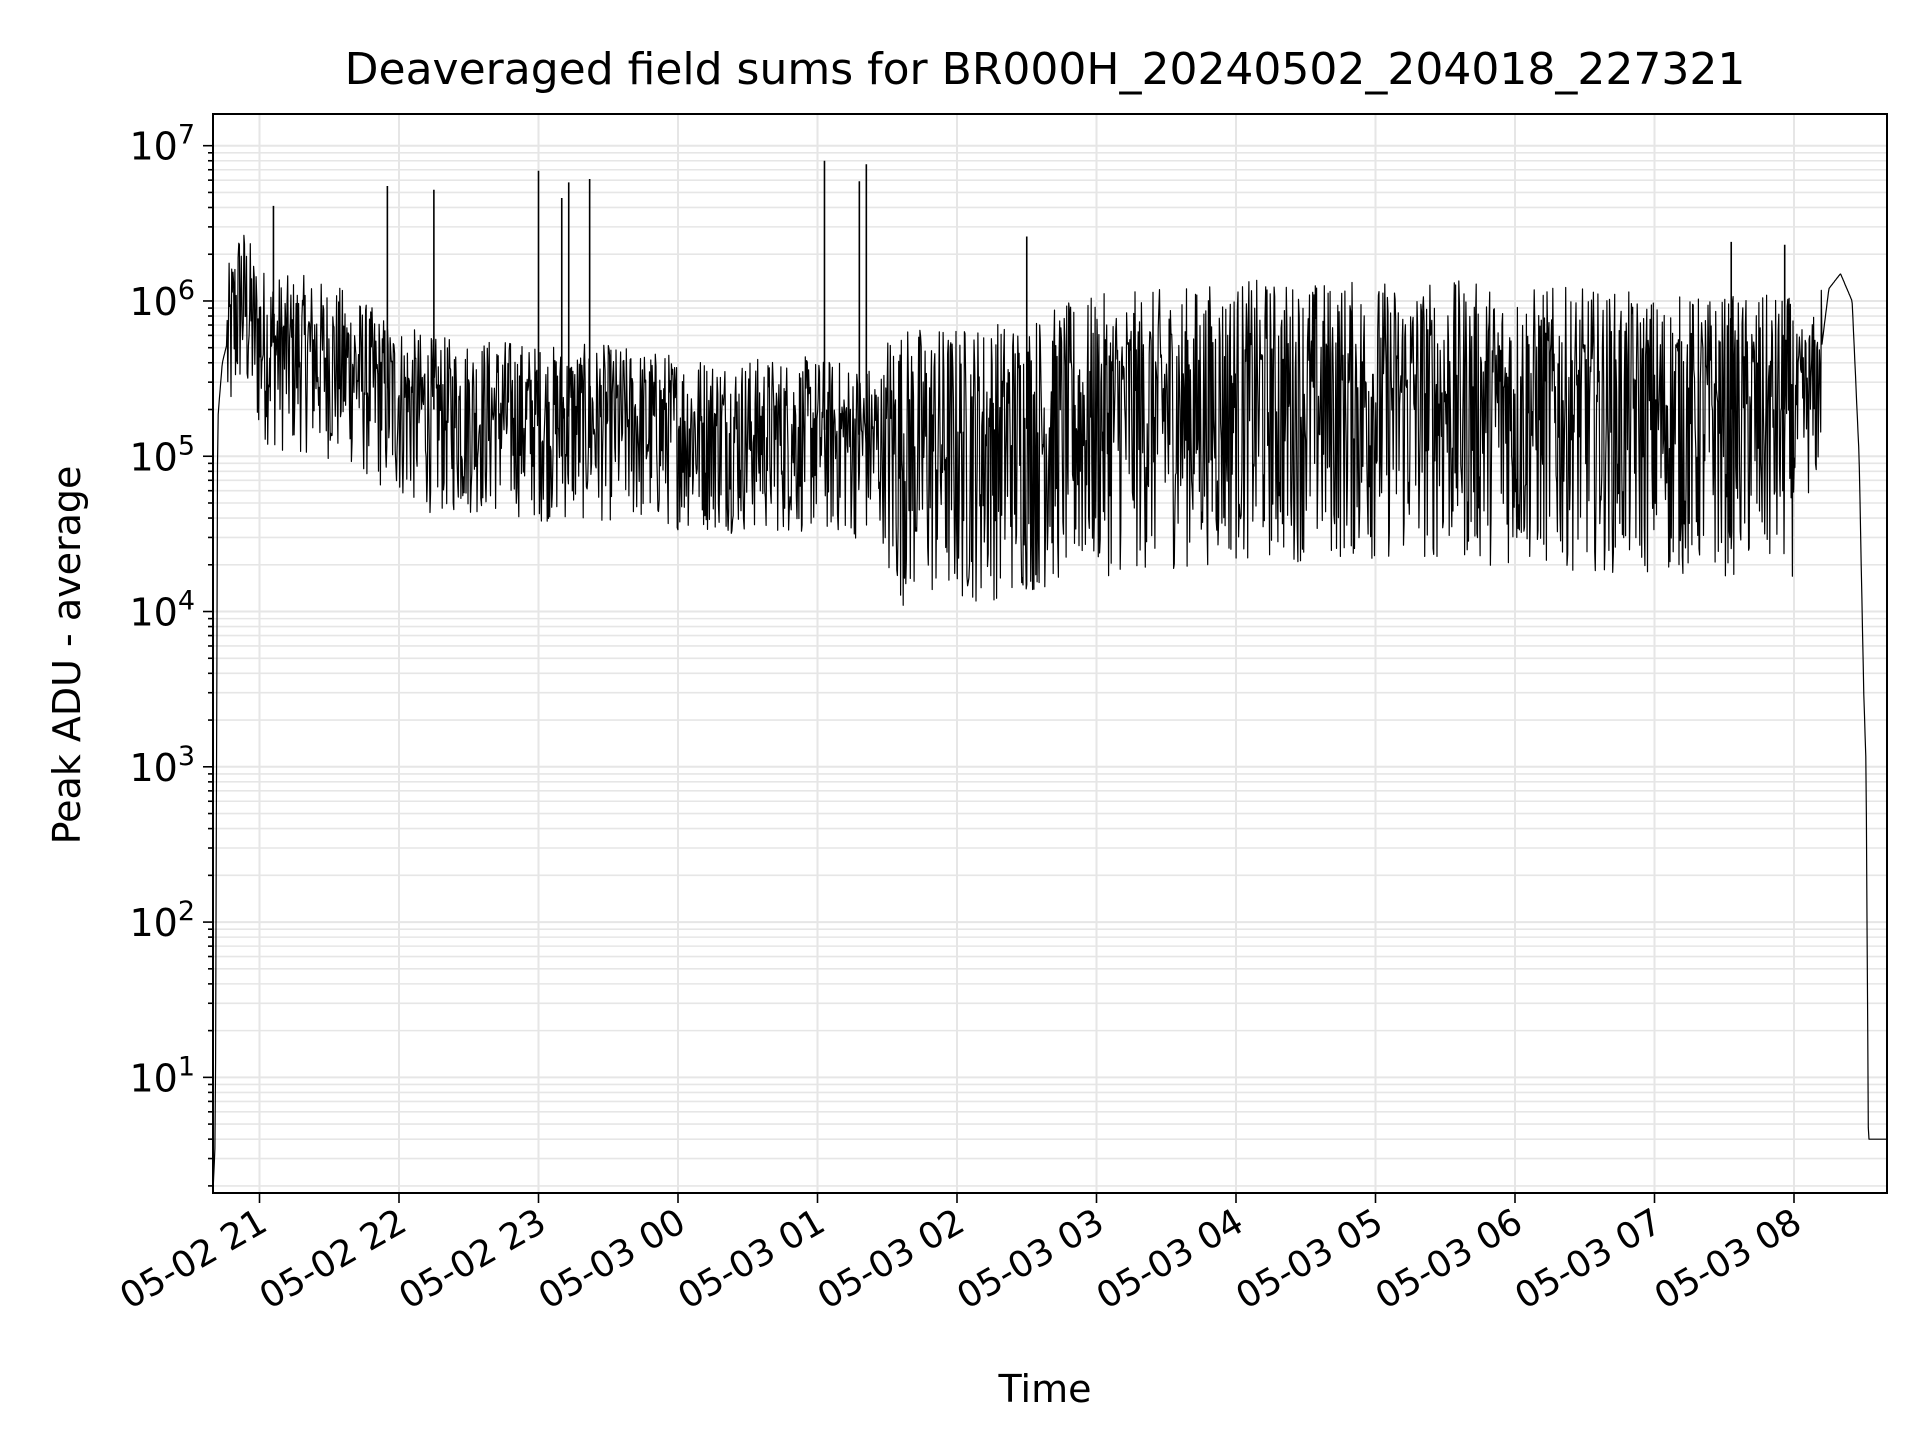 The height and width of the screenshot is (1440, 1920). What do you see at coordinates (162, 920) in the screenshot?
I see `y-tick-label: 102` at bounding box center [162, 920].